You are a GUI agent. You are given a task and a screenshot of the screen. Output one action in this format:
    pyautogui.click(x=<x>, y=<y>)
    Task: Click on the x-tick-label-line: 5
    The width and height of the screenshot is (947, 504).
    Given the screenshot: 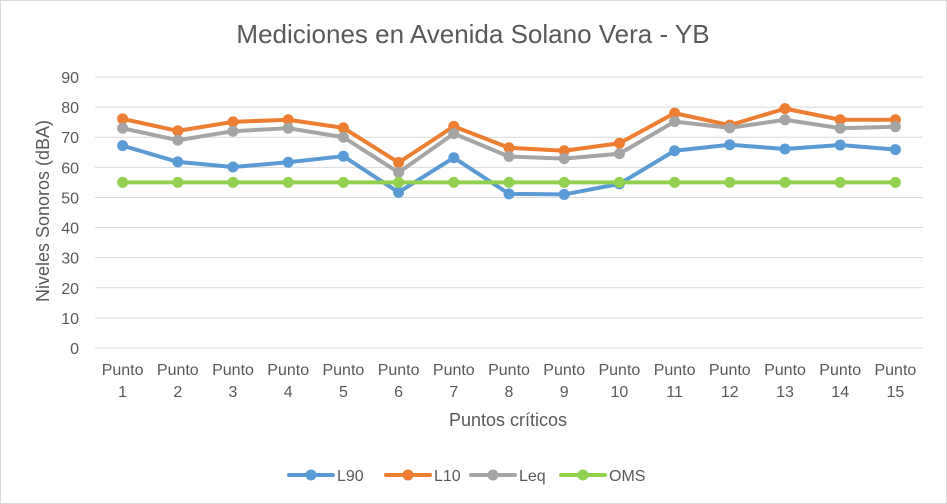 What is the action you would take?
    pyautogui.click(x=343, y=392)
    